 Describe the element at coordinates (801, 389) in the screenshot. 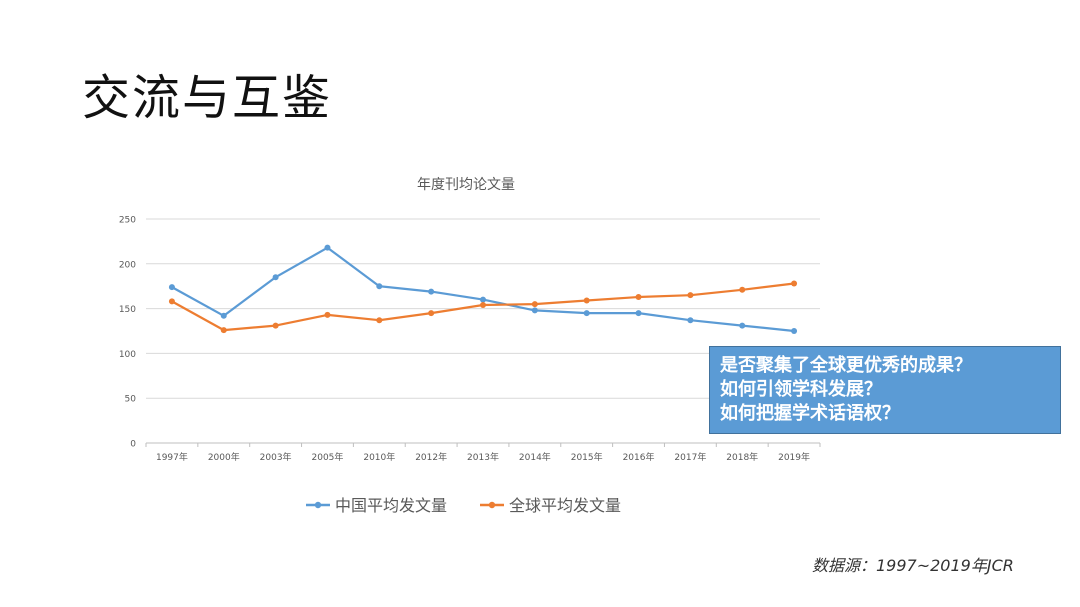

I see `callout-line-2: 如何引领学科发展？` at that location.